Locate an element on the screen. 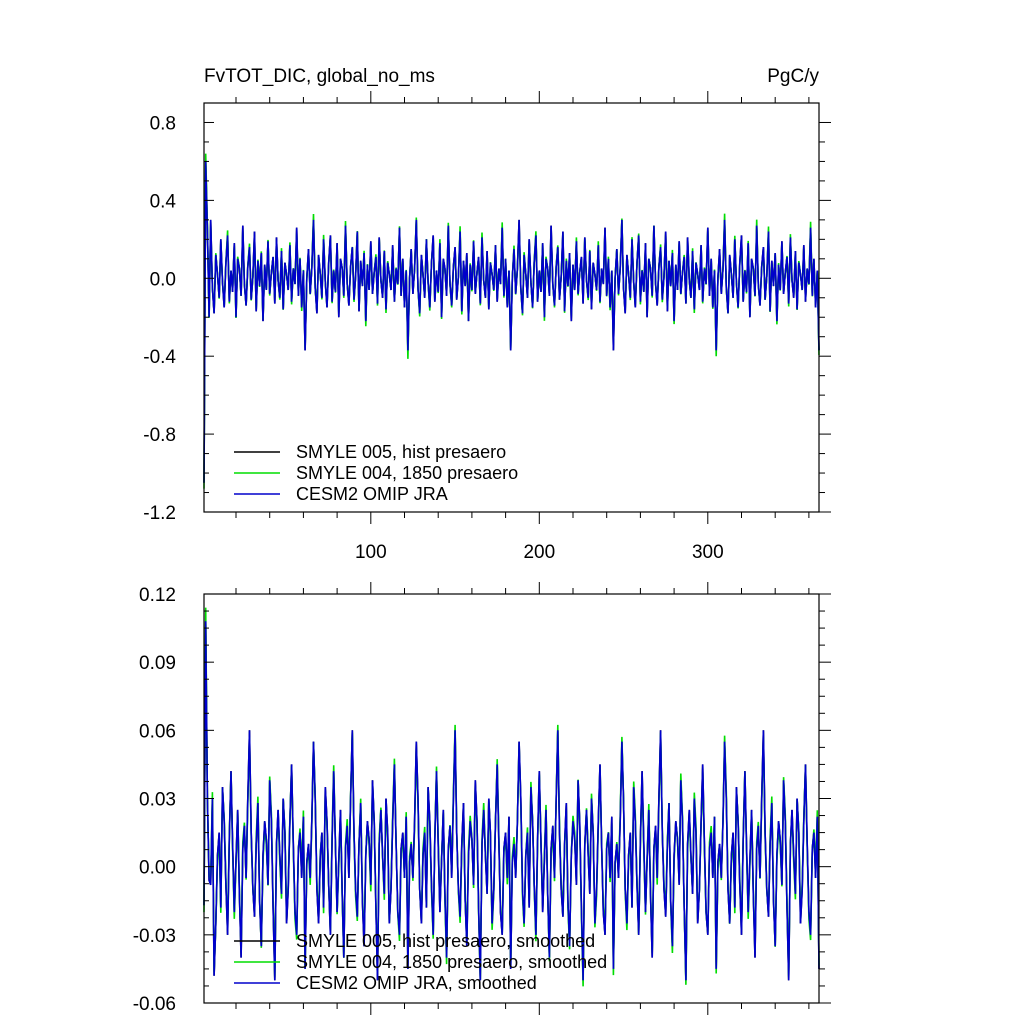 This screenshot has height=1024, width=1024. panel-top-title: FvTOT_DIC, global_no_ms is located at coordinates (319, 76).